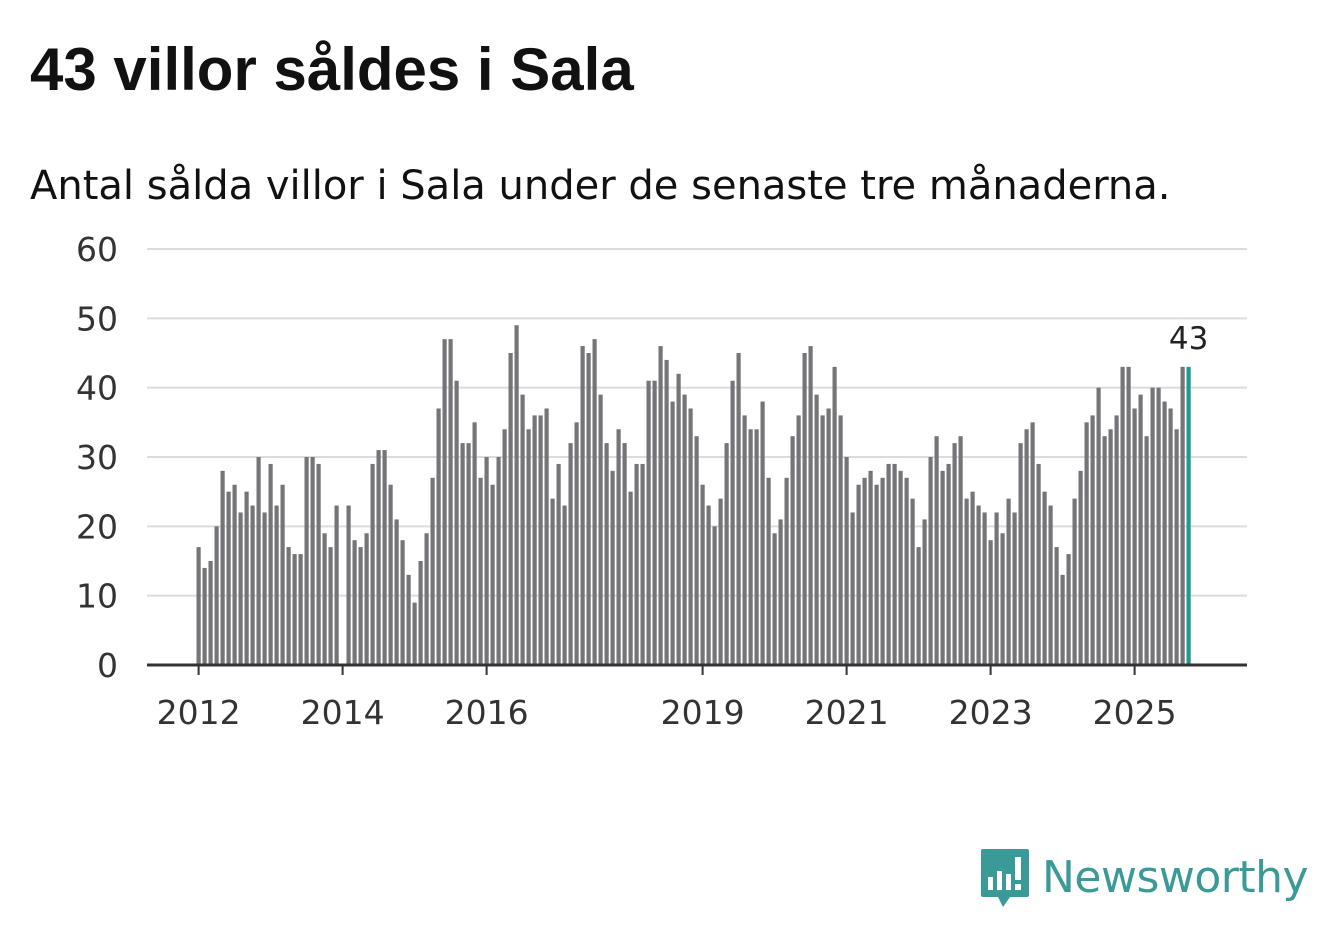 This screenshot has width=1322, height=939. What do you see at coordinates (1005, 878) in the screenshot?
I see `bar-chart-speech-bubble-icon` at bounding box center [1005, 878].